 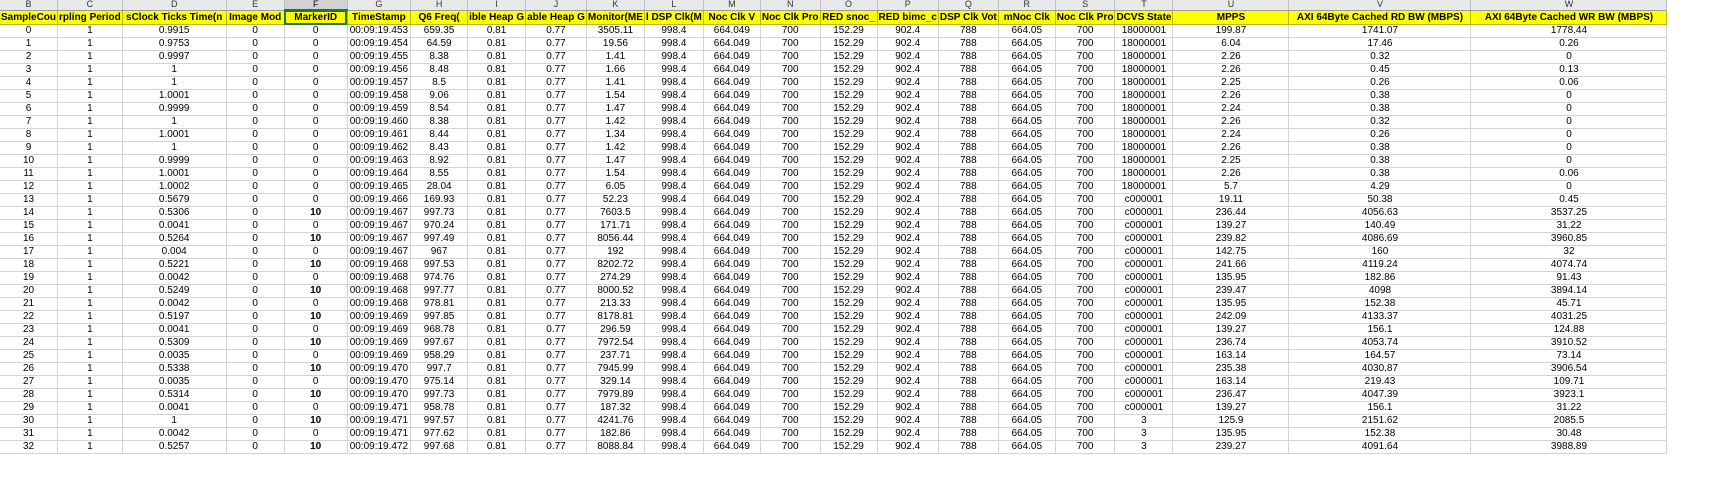 I want to click on column-letter-g: G, so click(x=379, y=5).